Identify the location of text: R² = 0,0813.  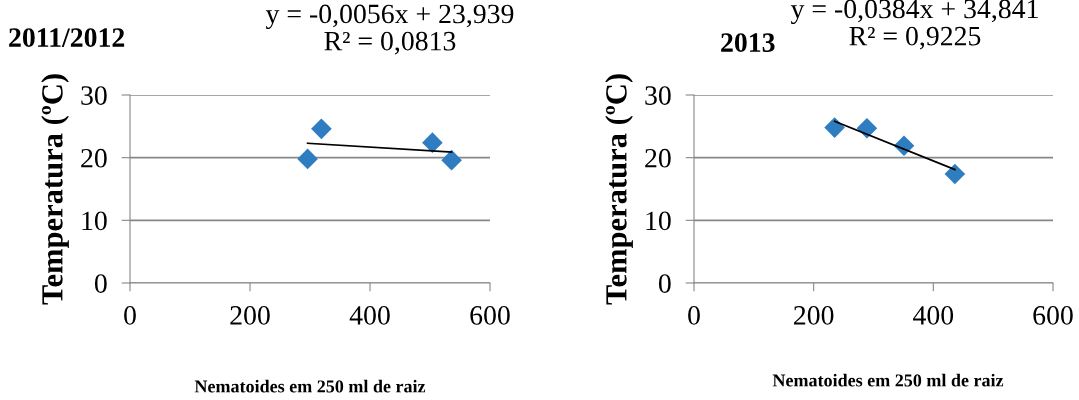
(390, 43).